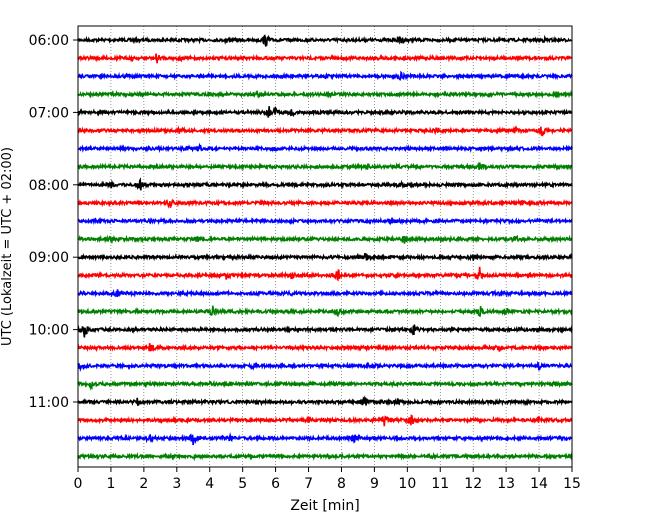  Describe the element at coordinates (572, 484) in the screenshot. I see `x-tick-label: 15` at that location.